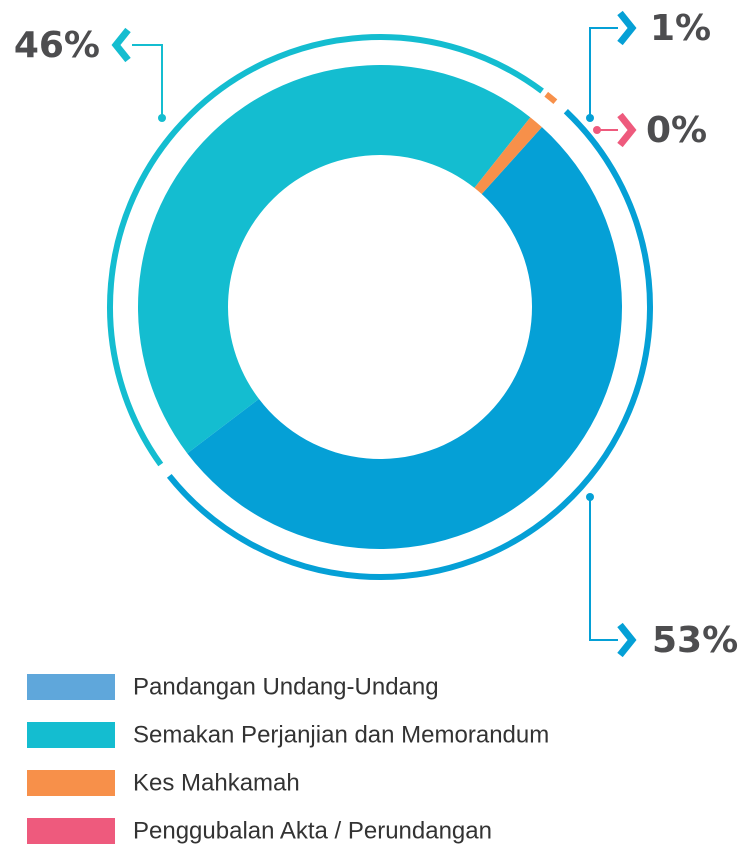  I want to click on legend-label: Pandangan Undang-Undang, so click(286, 686).